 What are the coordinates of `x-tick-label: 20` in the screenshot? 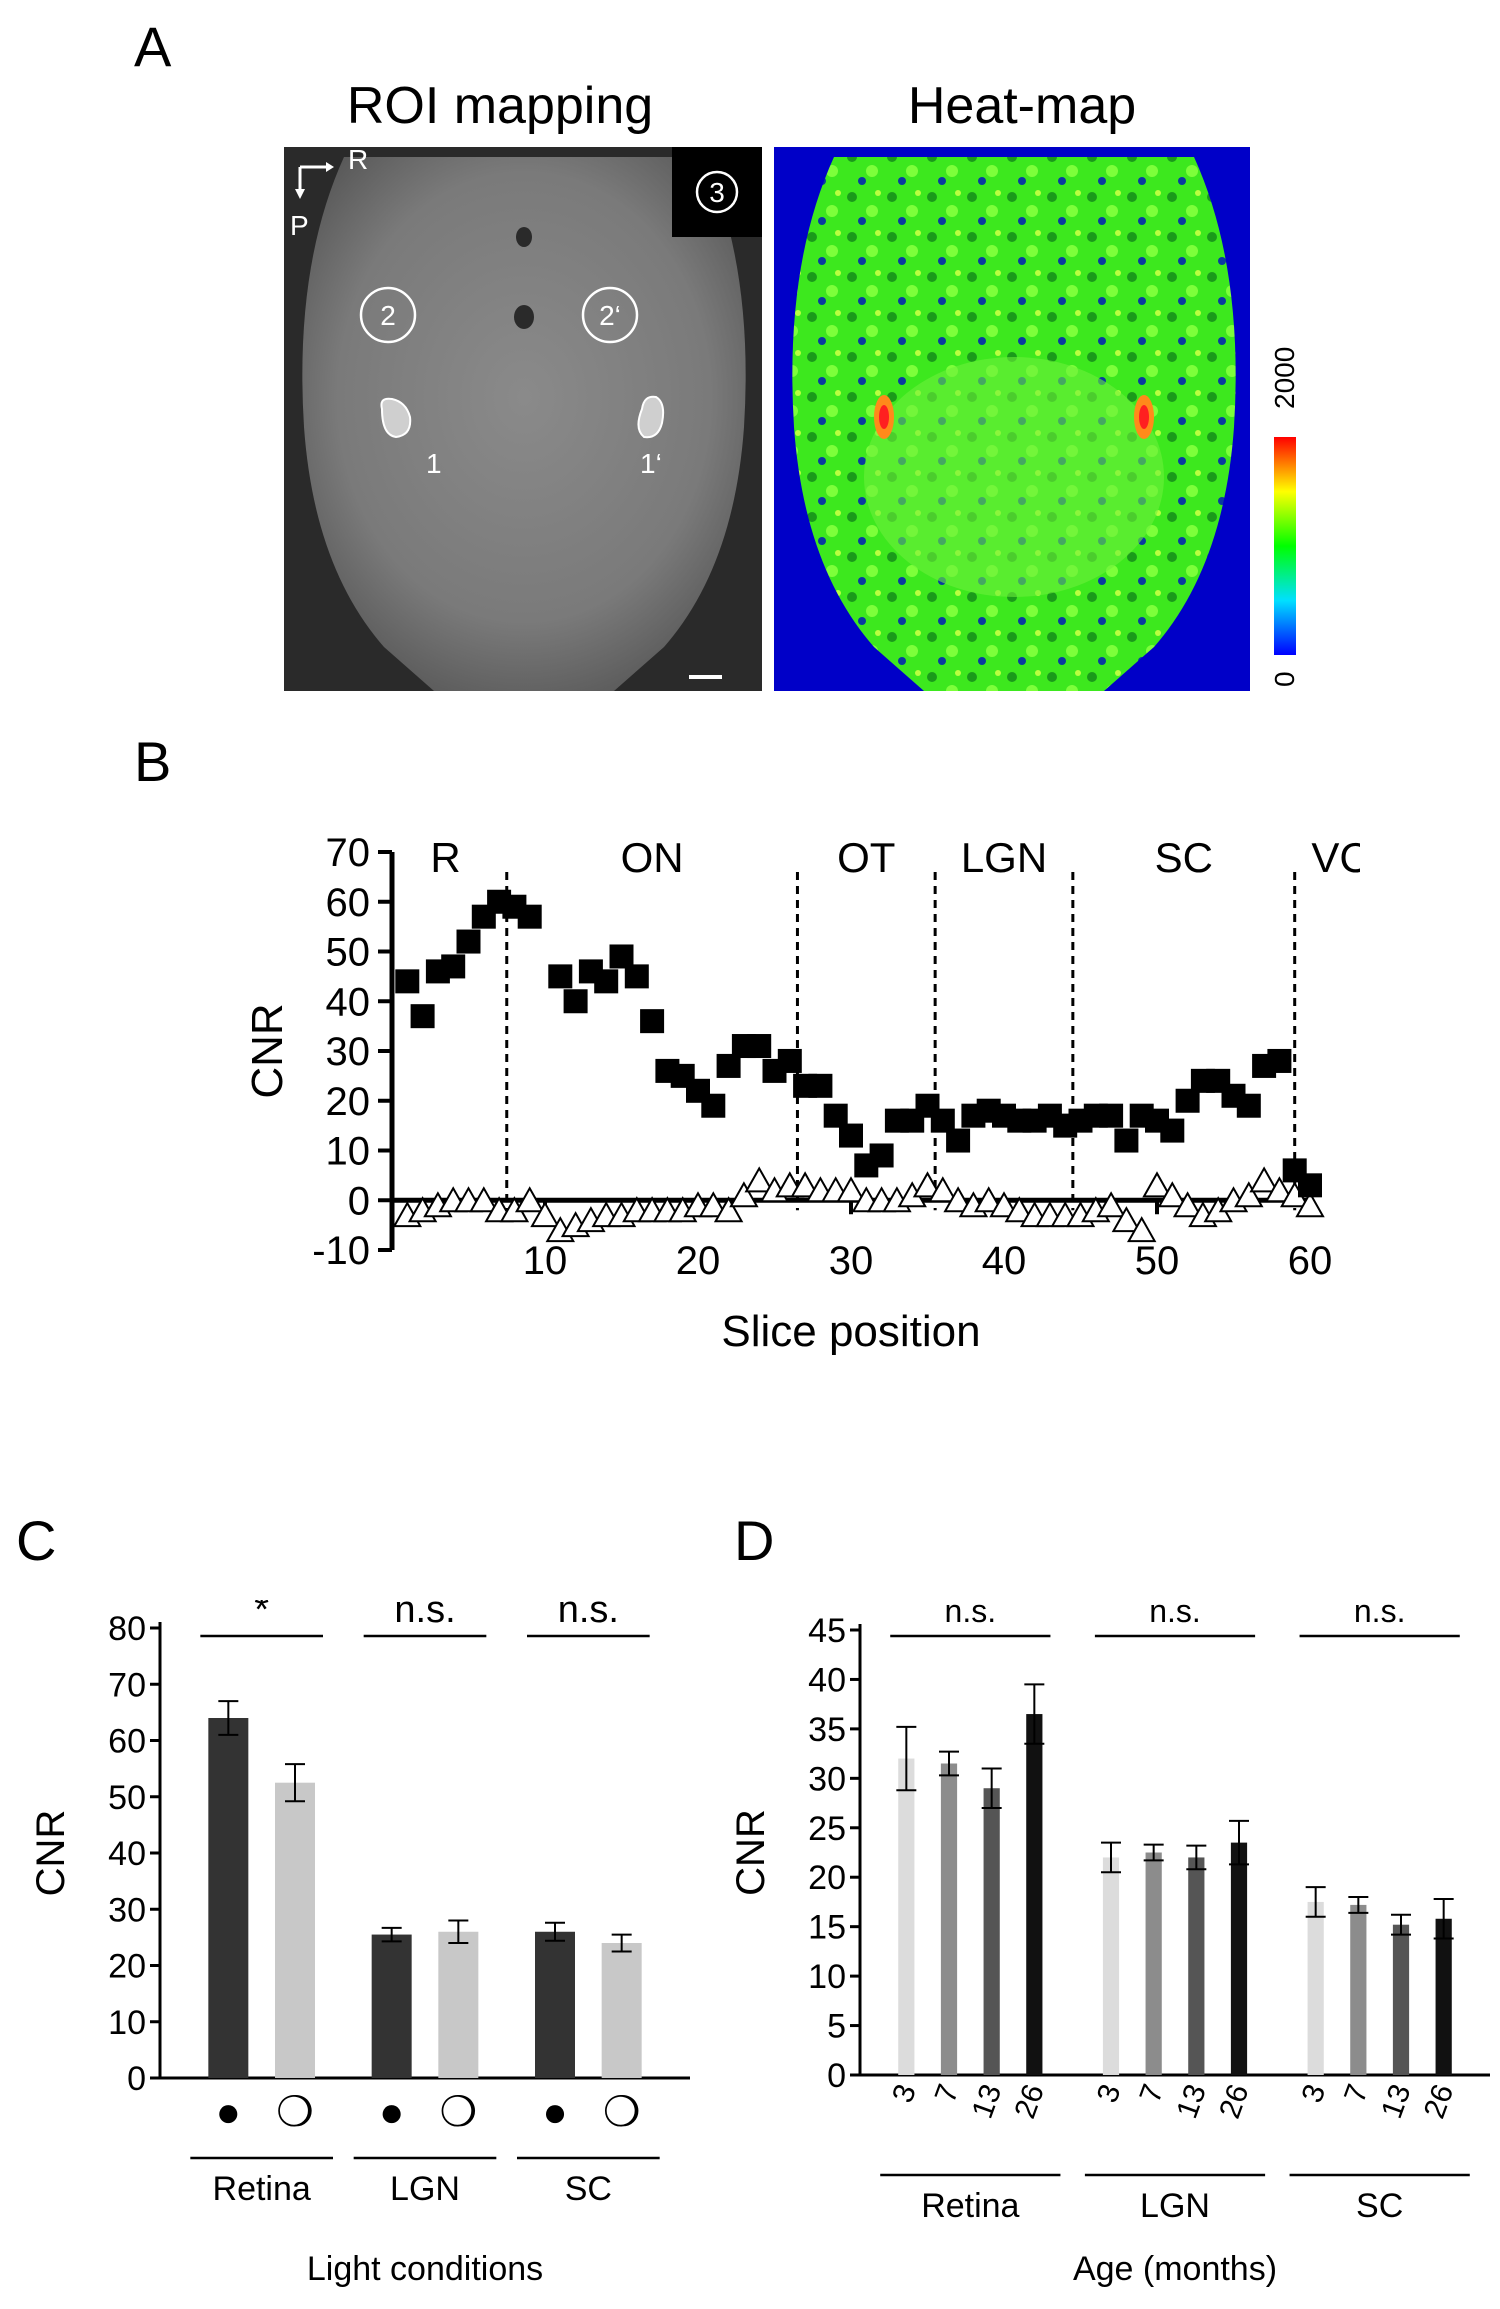 It's located at (698, 1261).